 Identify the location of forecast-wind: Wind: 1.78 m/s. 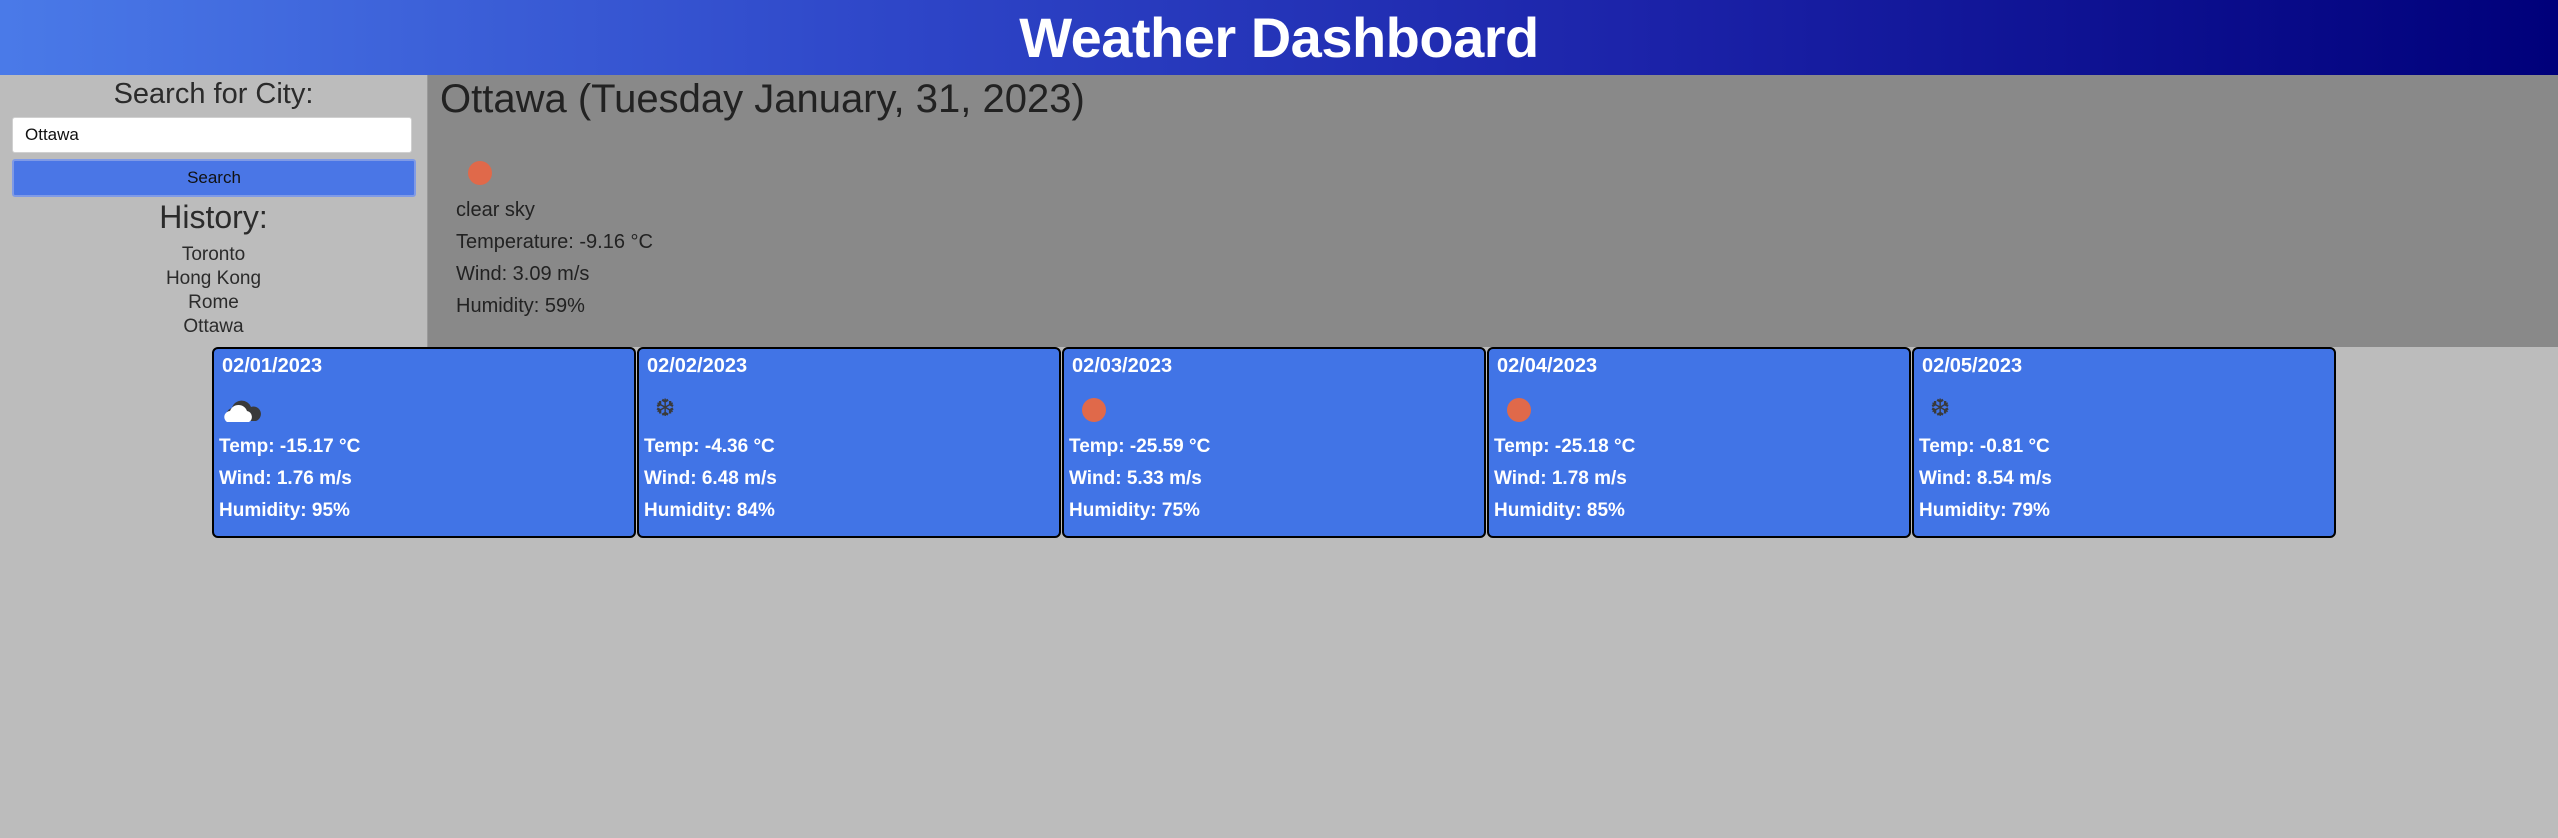
(1560, 478).